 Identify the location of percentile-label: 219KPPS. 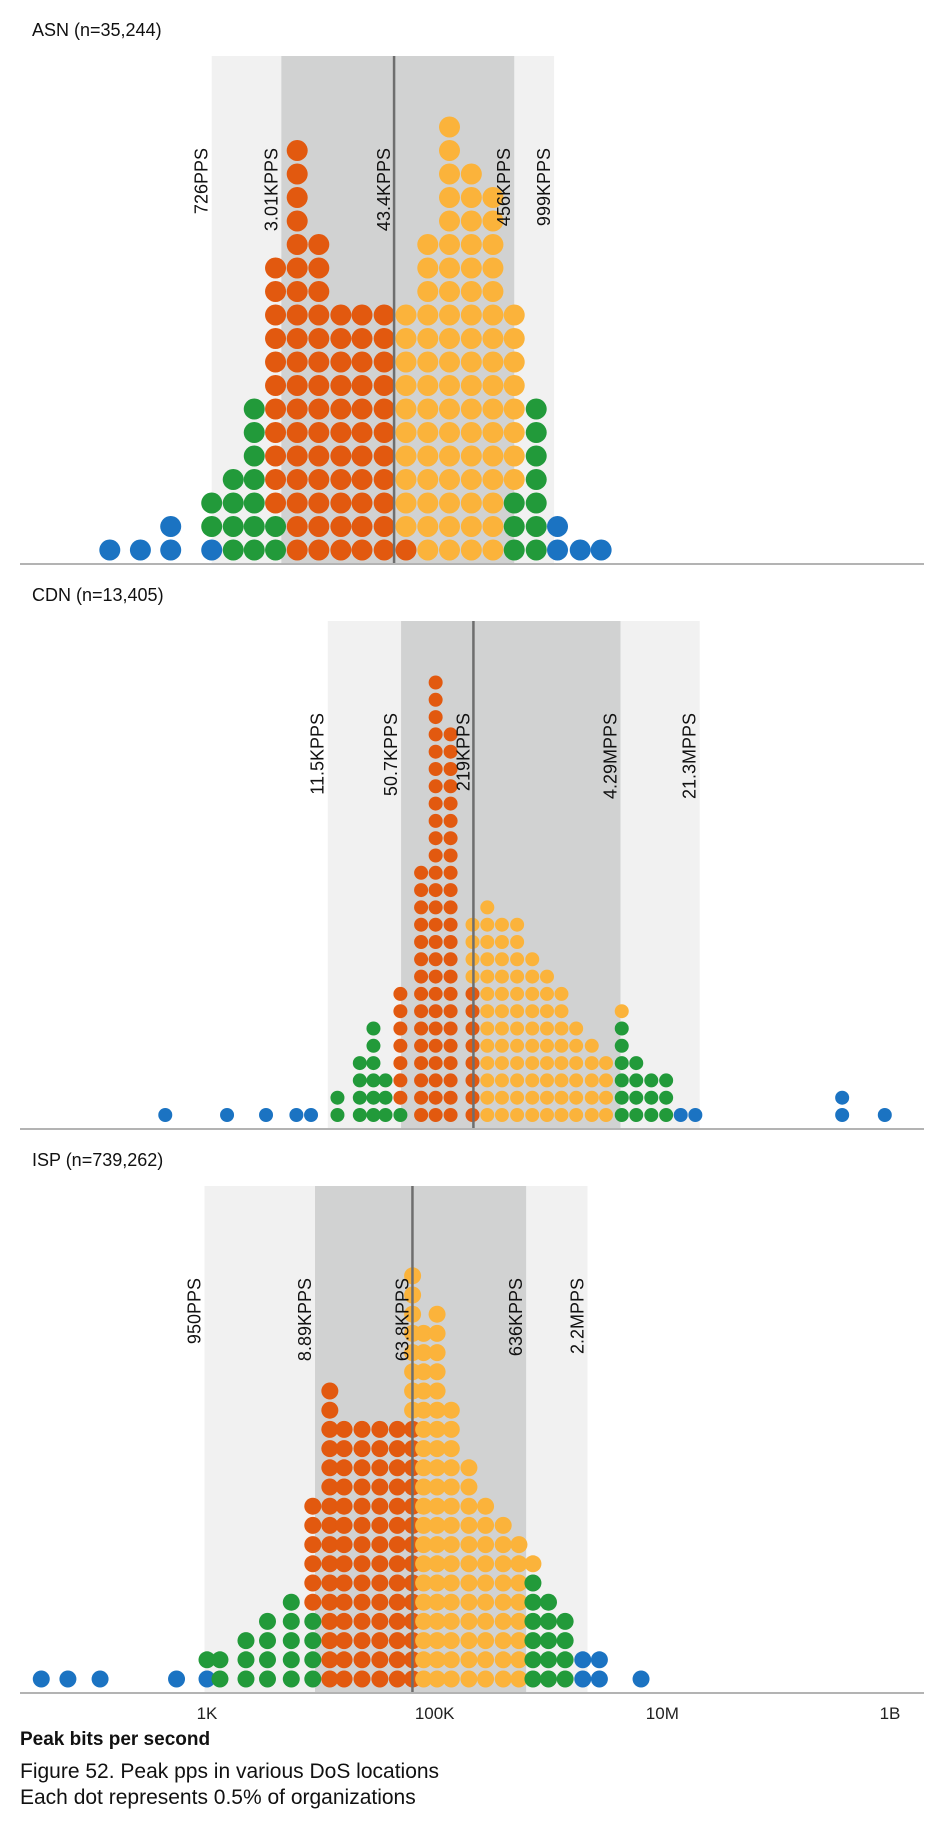
(463, 752).